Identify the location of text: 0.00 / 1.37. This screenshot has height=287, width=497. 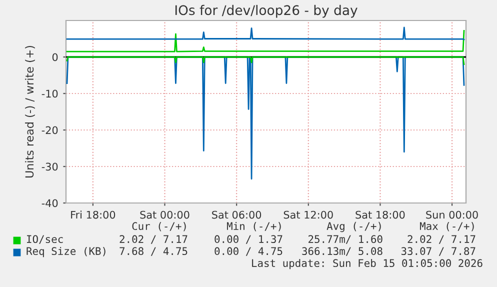
(248, 239).